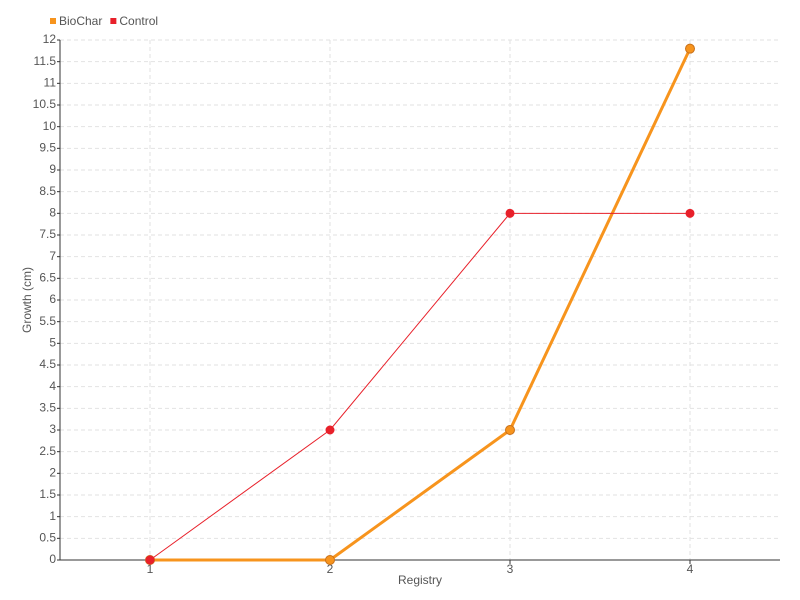  Describe the element at coordinates (47, 451) in the screenshot. I see `y-tick-label: 2.5` at that location.